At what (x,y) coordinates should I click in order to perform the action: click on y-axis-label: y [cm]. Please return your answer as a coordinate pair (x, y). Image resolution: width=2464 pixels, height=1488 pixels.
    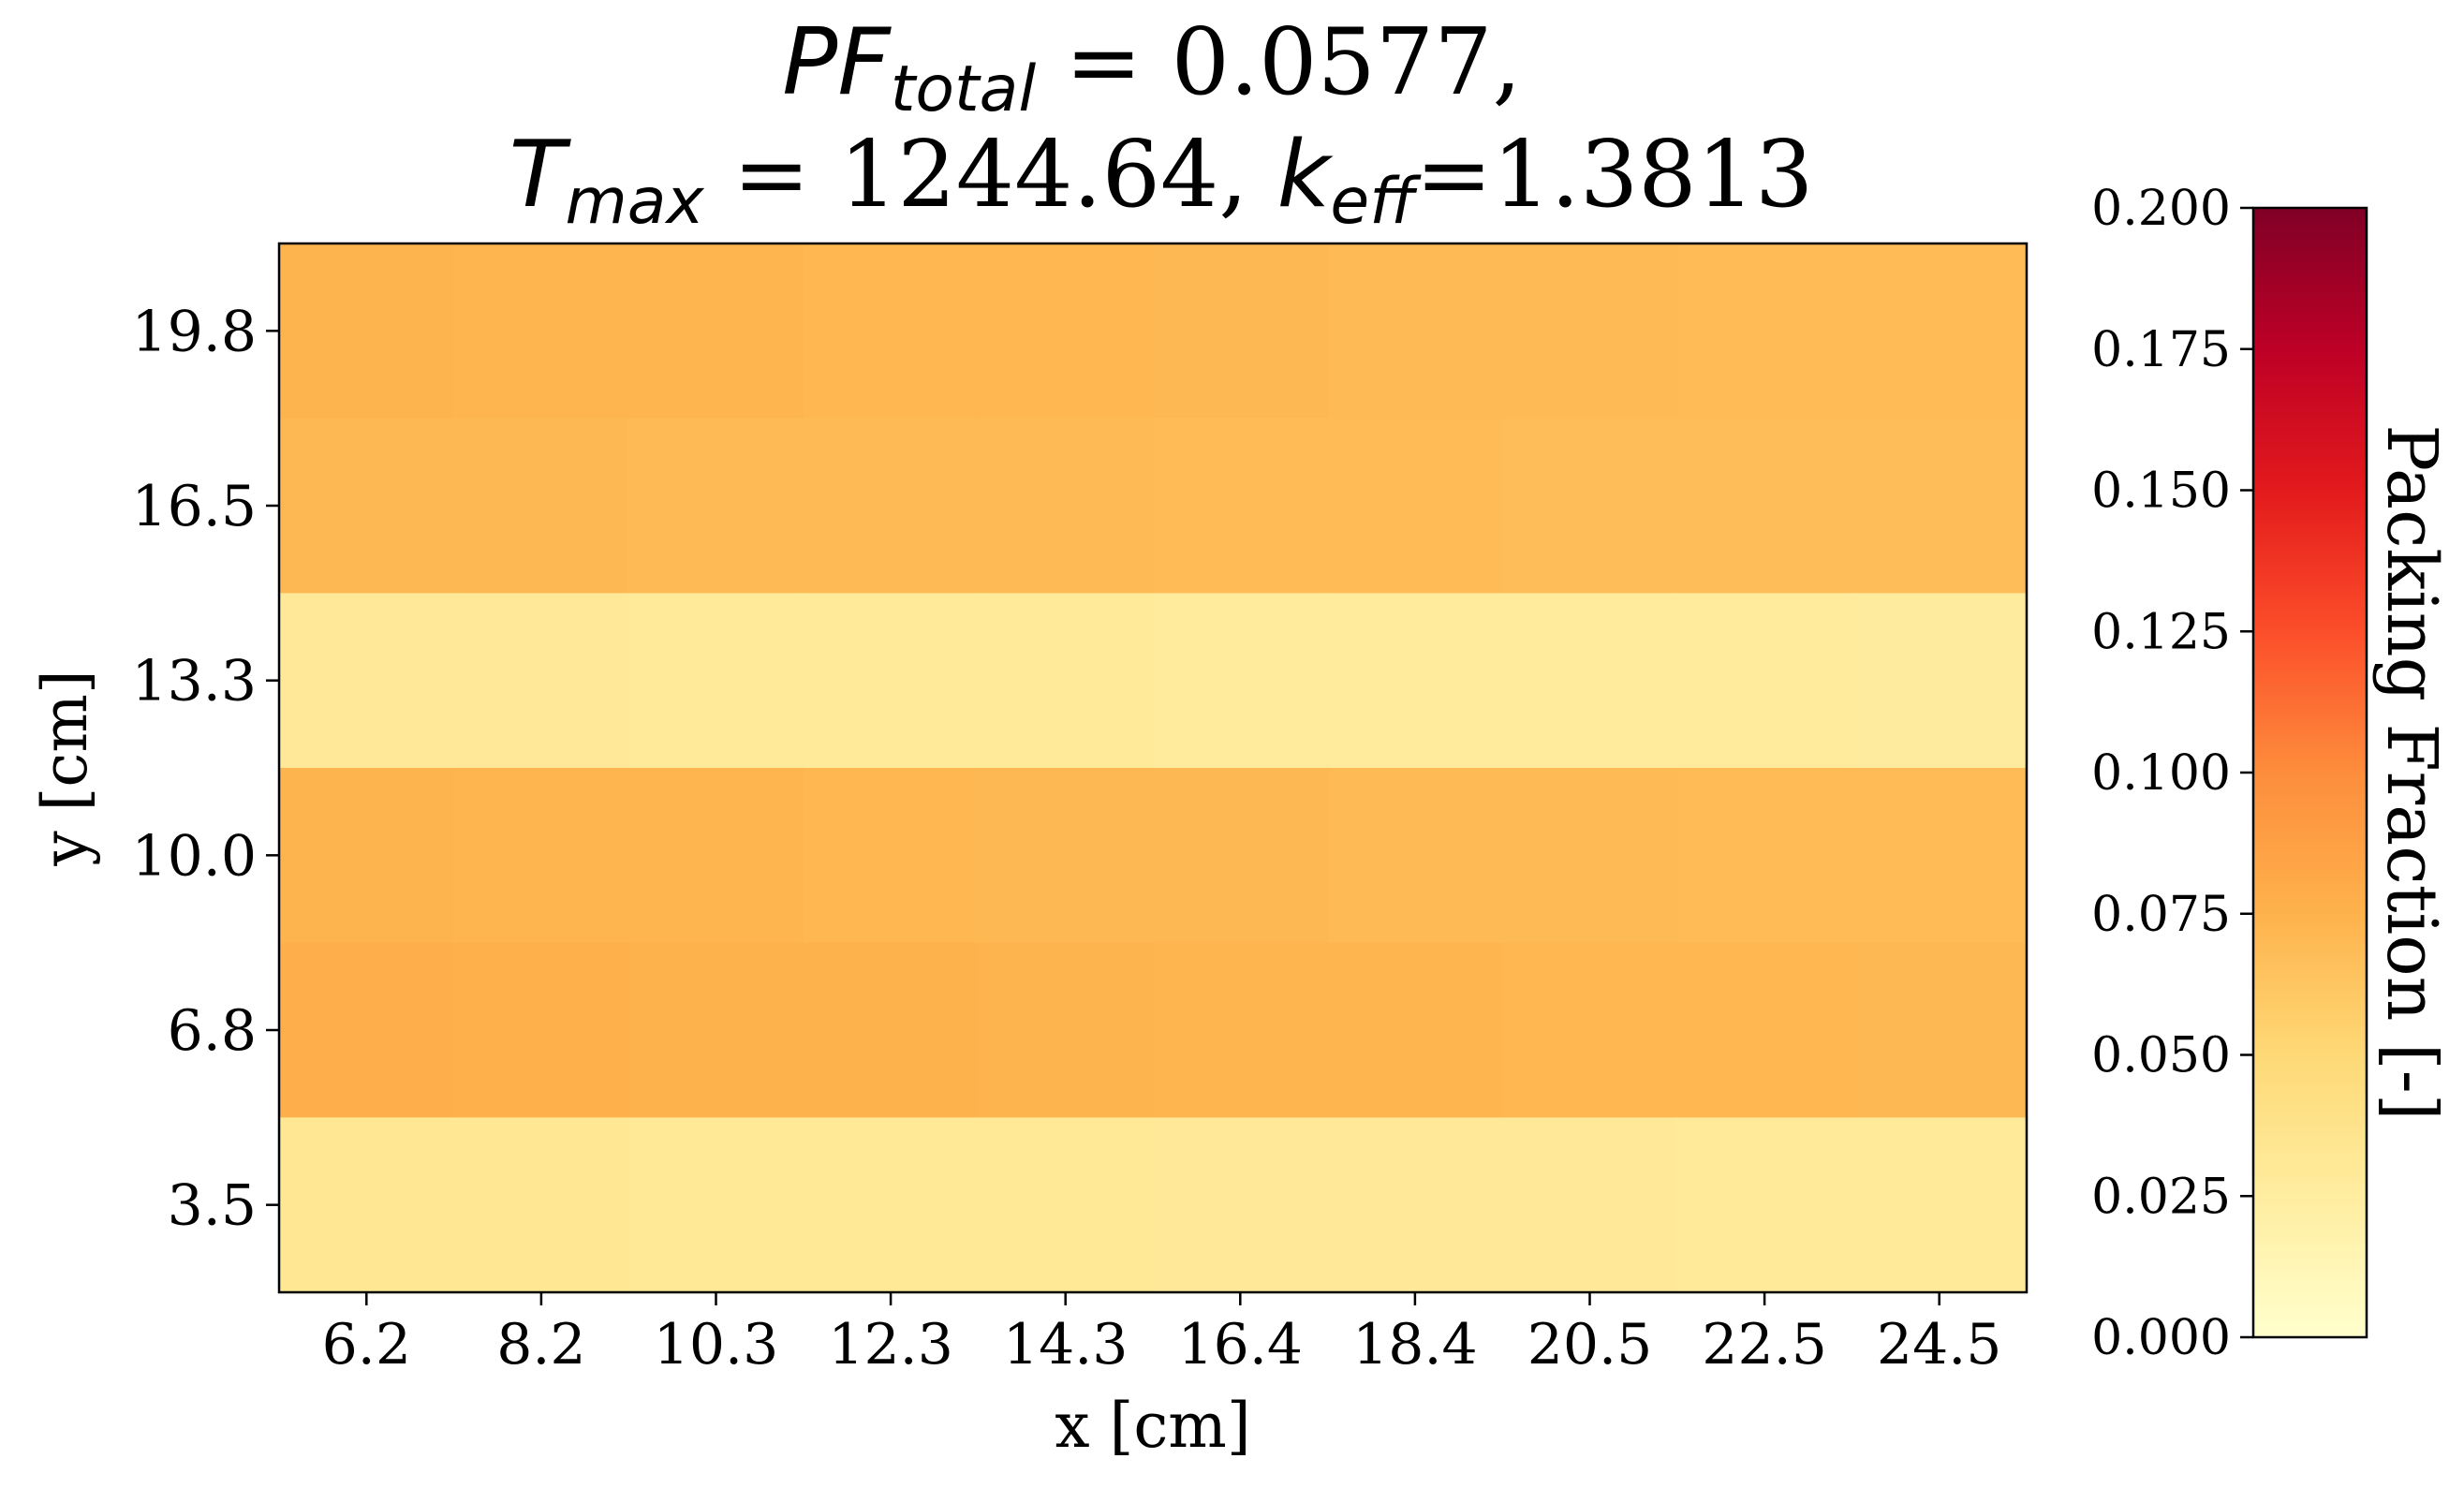
    Looking at the image, I should click on (65, 768).